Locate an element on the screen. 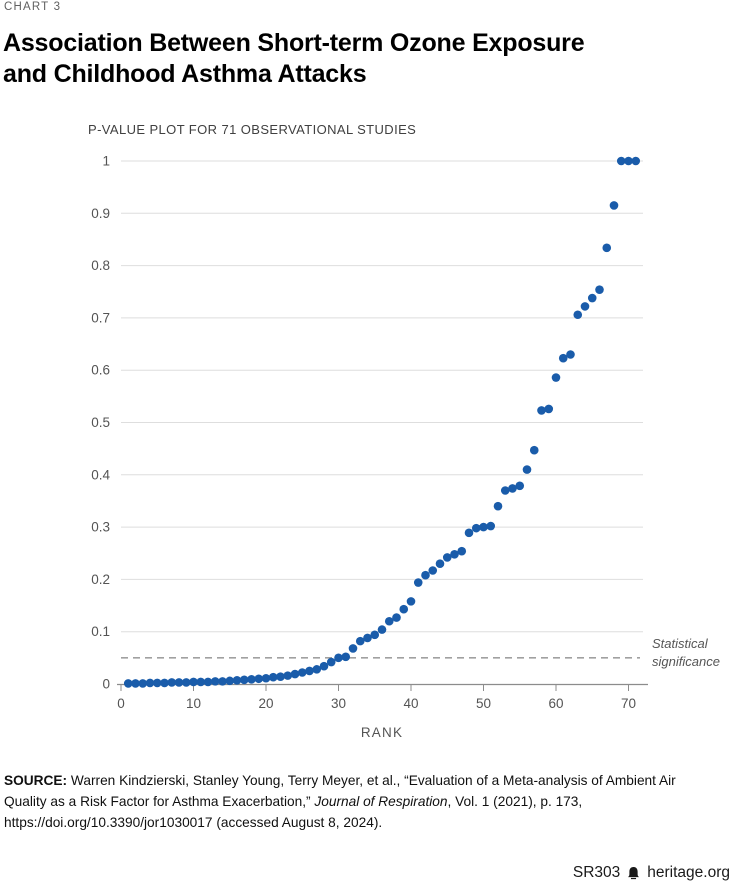  y-tick-label: 0.7 is located at coordinates (100, 317).